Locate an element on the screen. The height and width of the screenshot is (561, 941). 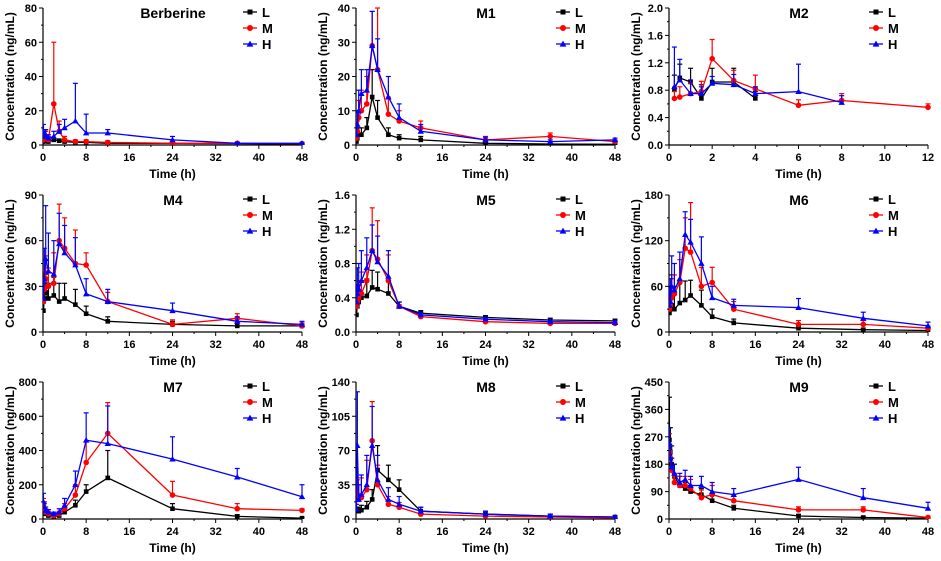
x-tick-label: 48 is located at coordinates (302, 345).